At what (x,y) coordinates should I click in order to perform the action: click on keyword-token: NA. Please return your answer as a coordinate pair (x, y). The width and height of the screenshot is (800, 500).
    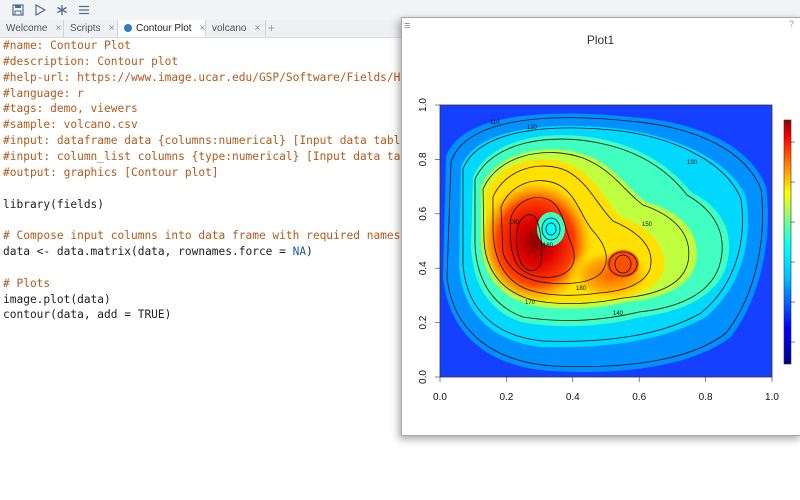
    Looking at the image, I should click on (299, 252).